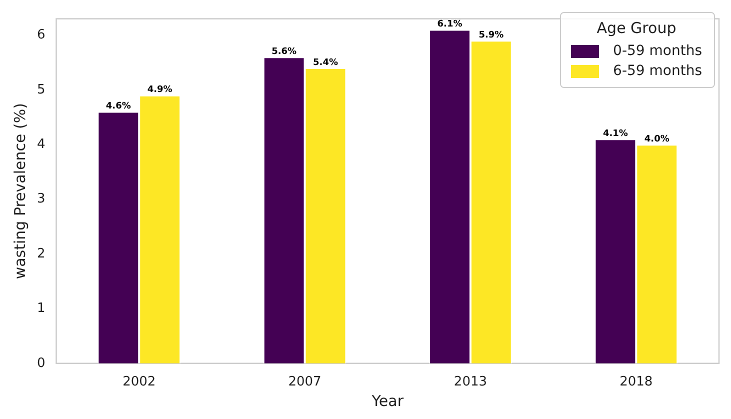 Image resolution: width=731 pixels, height=419 pixels. What do you see at coordinates (41, 90) in the screenshot?
I see `y-tick-label: 5` at bounding box center [41, 90].